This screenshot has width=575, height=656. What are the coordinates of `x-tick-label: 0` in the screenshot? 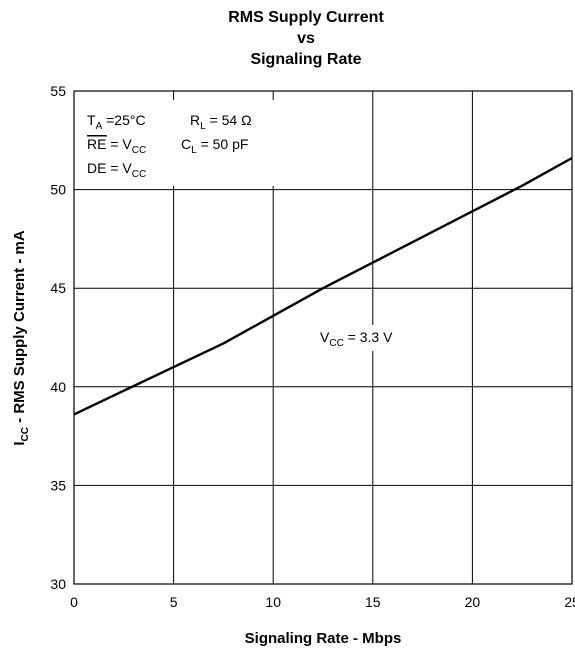 It's located at (74, 602).